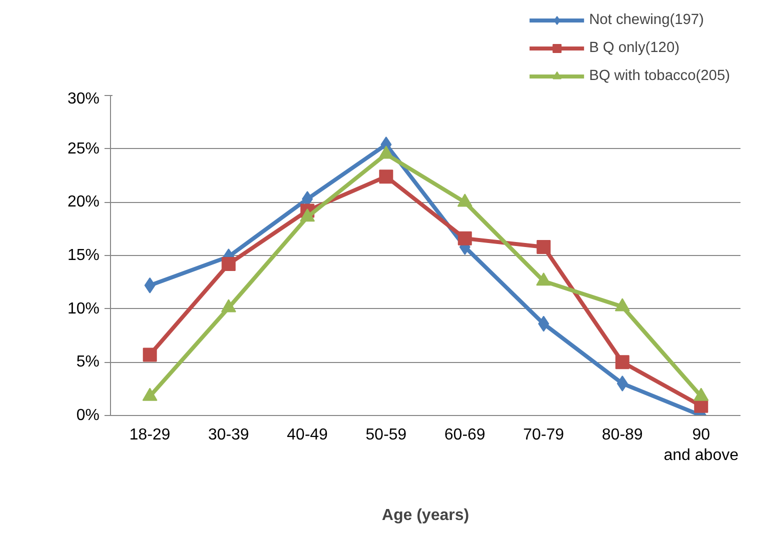  What do you see at coordinates (701, 445) in the screenshot?
I see `x-tick-label: 90 and above` at bounding box center [701, 445].